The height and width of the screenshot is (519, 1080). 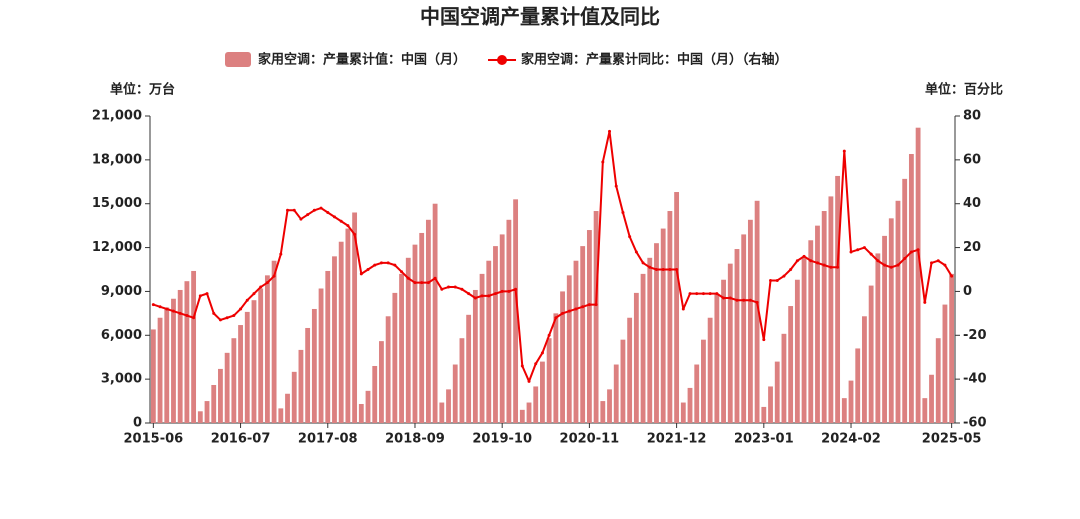 What do you see at coordinates (975, 335) in the screenshot?
I see `y2-tick-label: -20` at bounding box center [975, 335].